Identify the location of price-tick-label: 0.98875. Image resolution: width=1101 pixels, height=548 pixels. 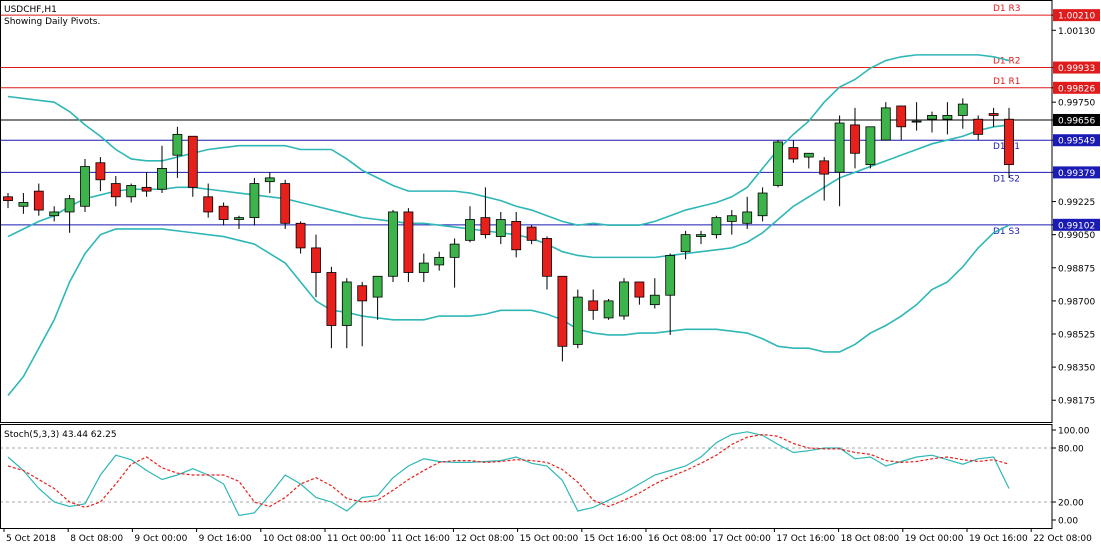
(1076, 269).